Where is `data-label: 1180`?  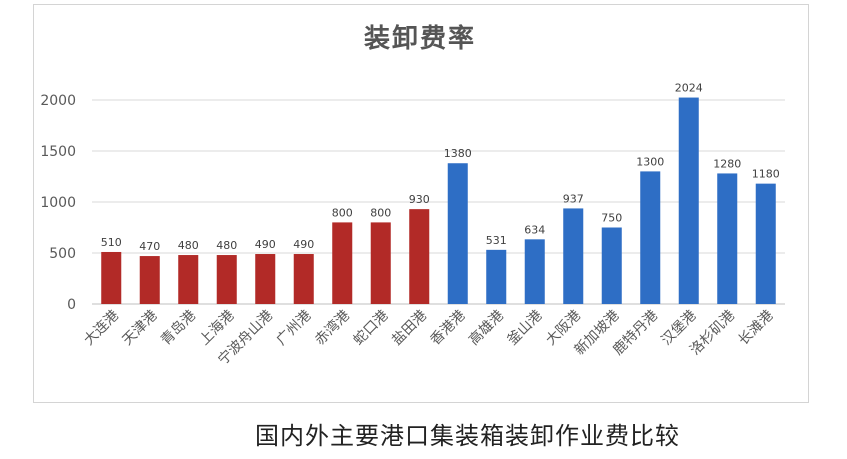
data-label: 1180 is located at coordinates (766, 174).